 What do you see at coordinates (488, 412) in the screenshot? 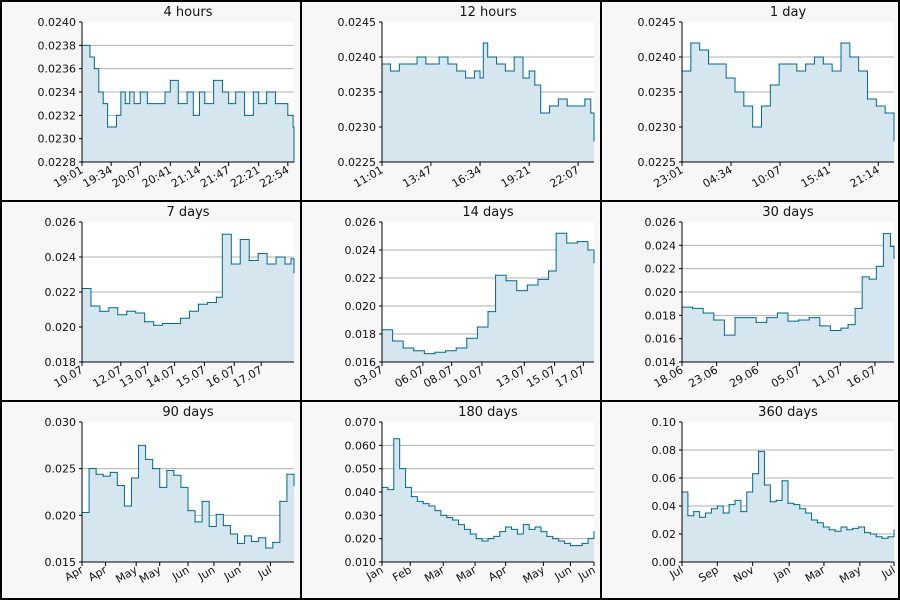
I see `chart-title: 180 days` at bounding box center [488, 412].